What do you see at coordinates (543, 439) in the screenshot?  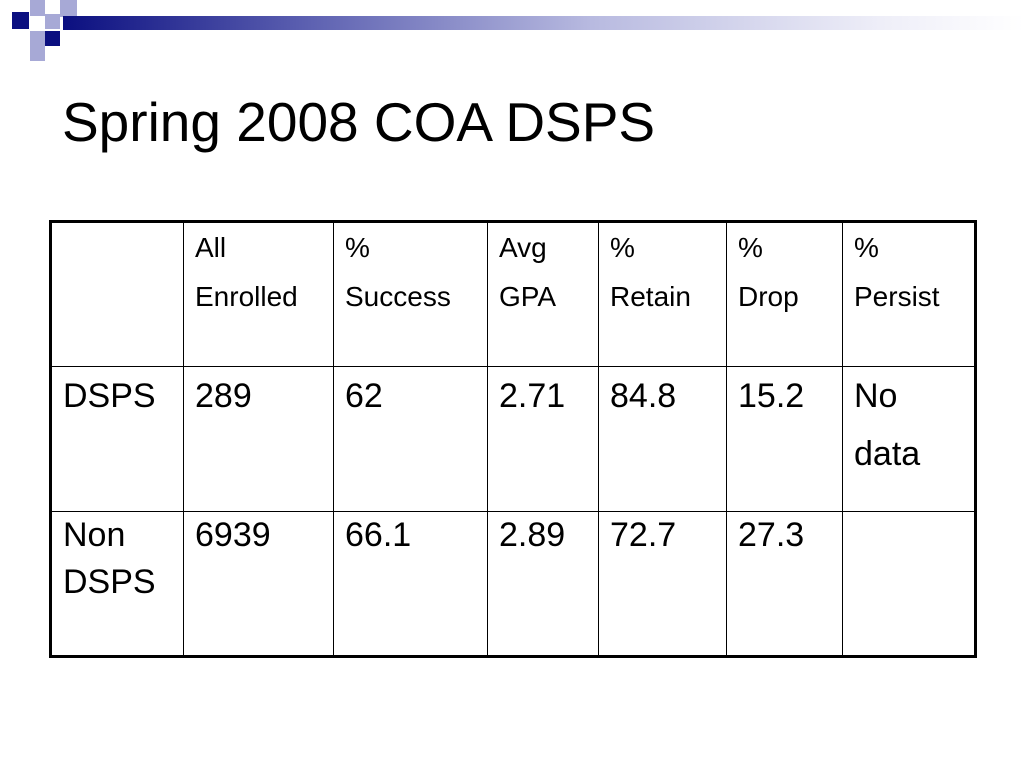 I see `table-cell: 2.71` at bounding box center [543, 439].